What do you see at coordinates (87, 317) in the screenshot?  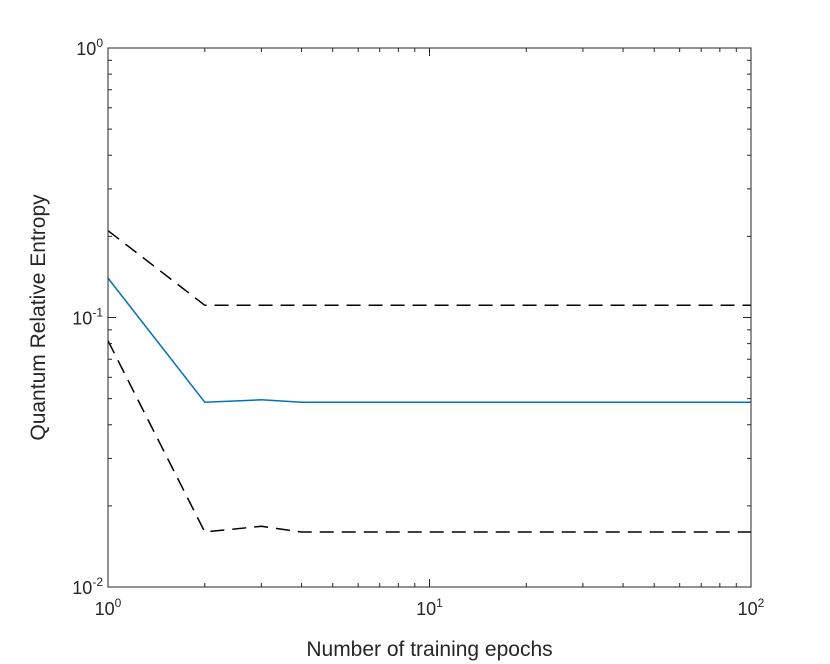 I see `y-tick-label-1: 10⁻¹` at bounding box center [87, 317].